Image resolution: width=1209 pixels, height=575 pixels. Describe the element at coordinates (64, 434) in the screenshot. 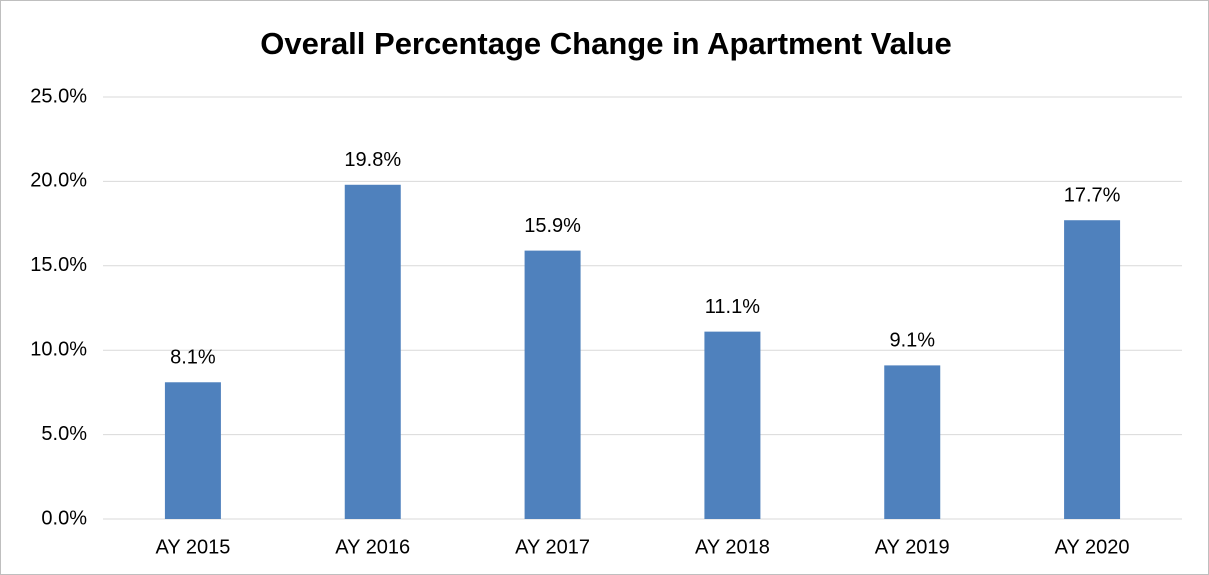

I see `y-tick-label: 5.0%` at that location.